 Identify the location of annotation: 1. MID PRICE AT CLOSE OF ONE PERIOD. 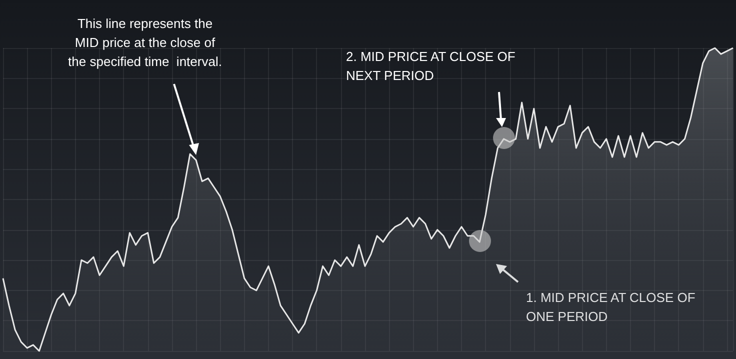
(611, 307).